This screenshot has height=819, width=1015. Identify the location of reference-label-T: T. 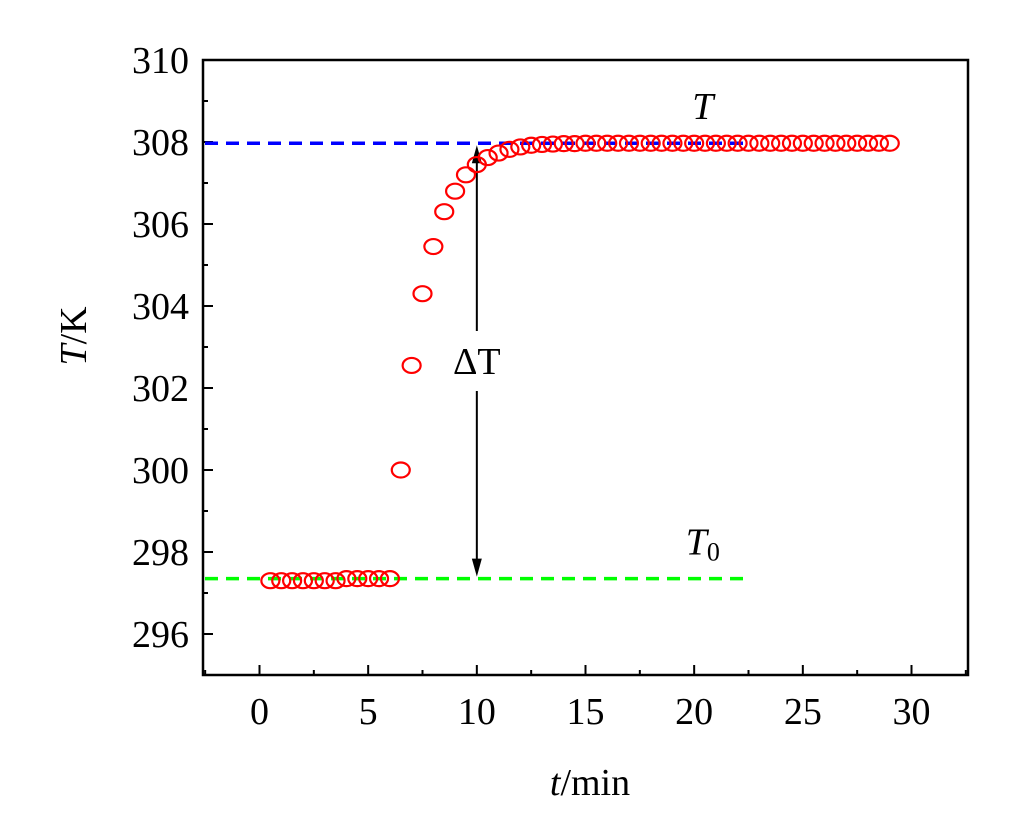
(704, 107).